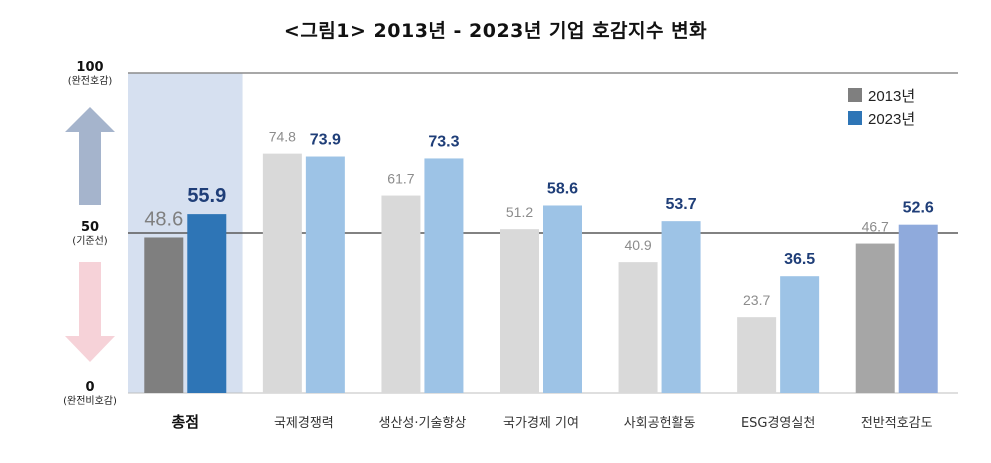  I want to click on category-label-5: ESG경영실천, so click(778, 423).